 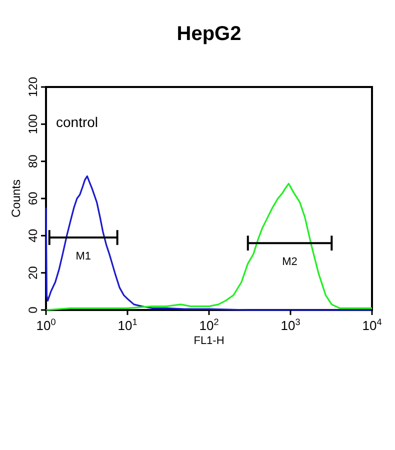 I want to click on y-tick-label: 20, so click(x=33, y=273).